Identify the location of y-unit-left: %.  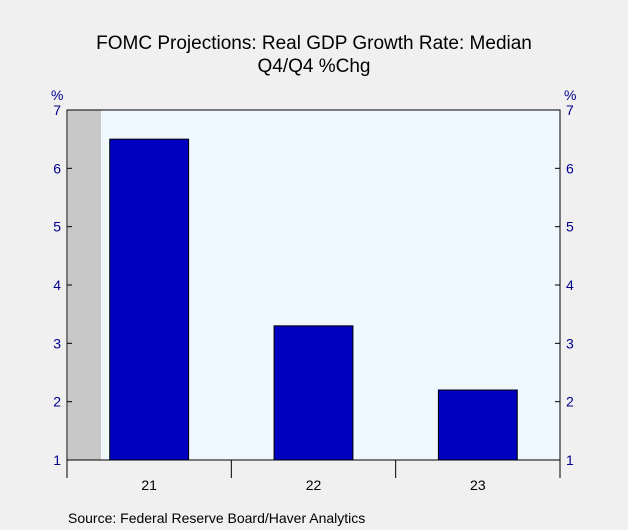
(57, 95).